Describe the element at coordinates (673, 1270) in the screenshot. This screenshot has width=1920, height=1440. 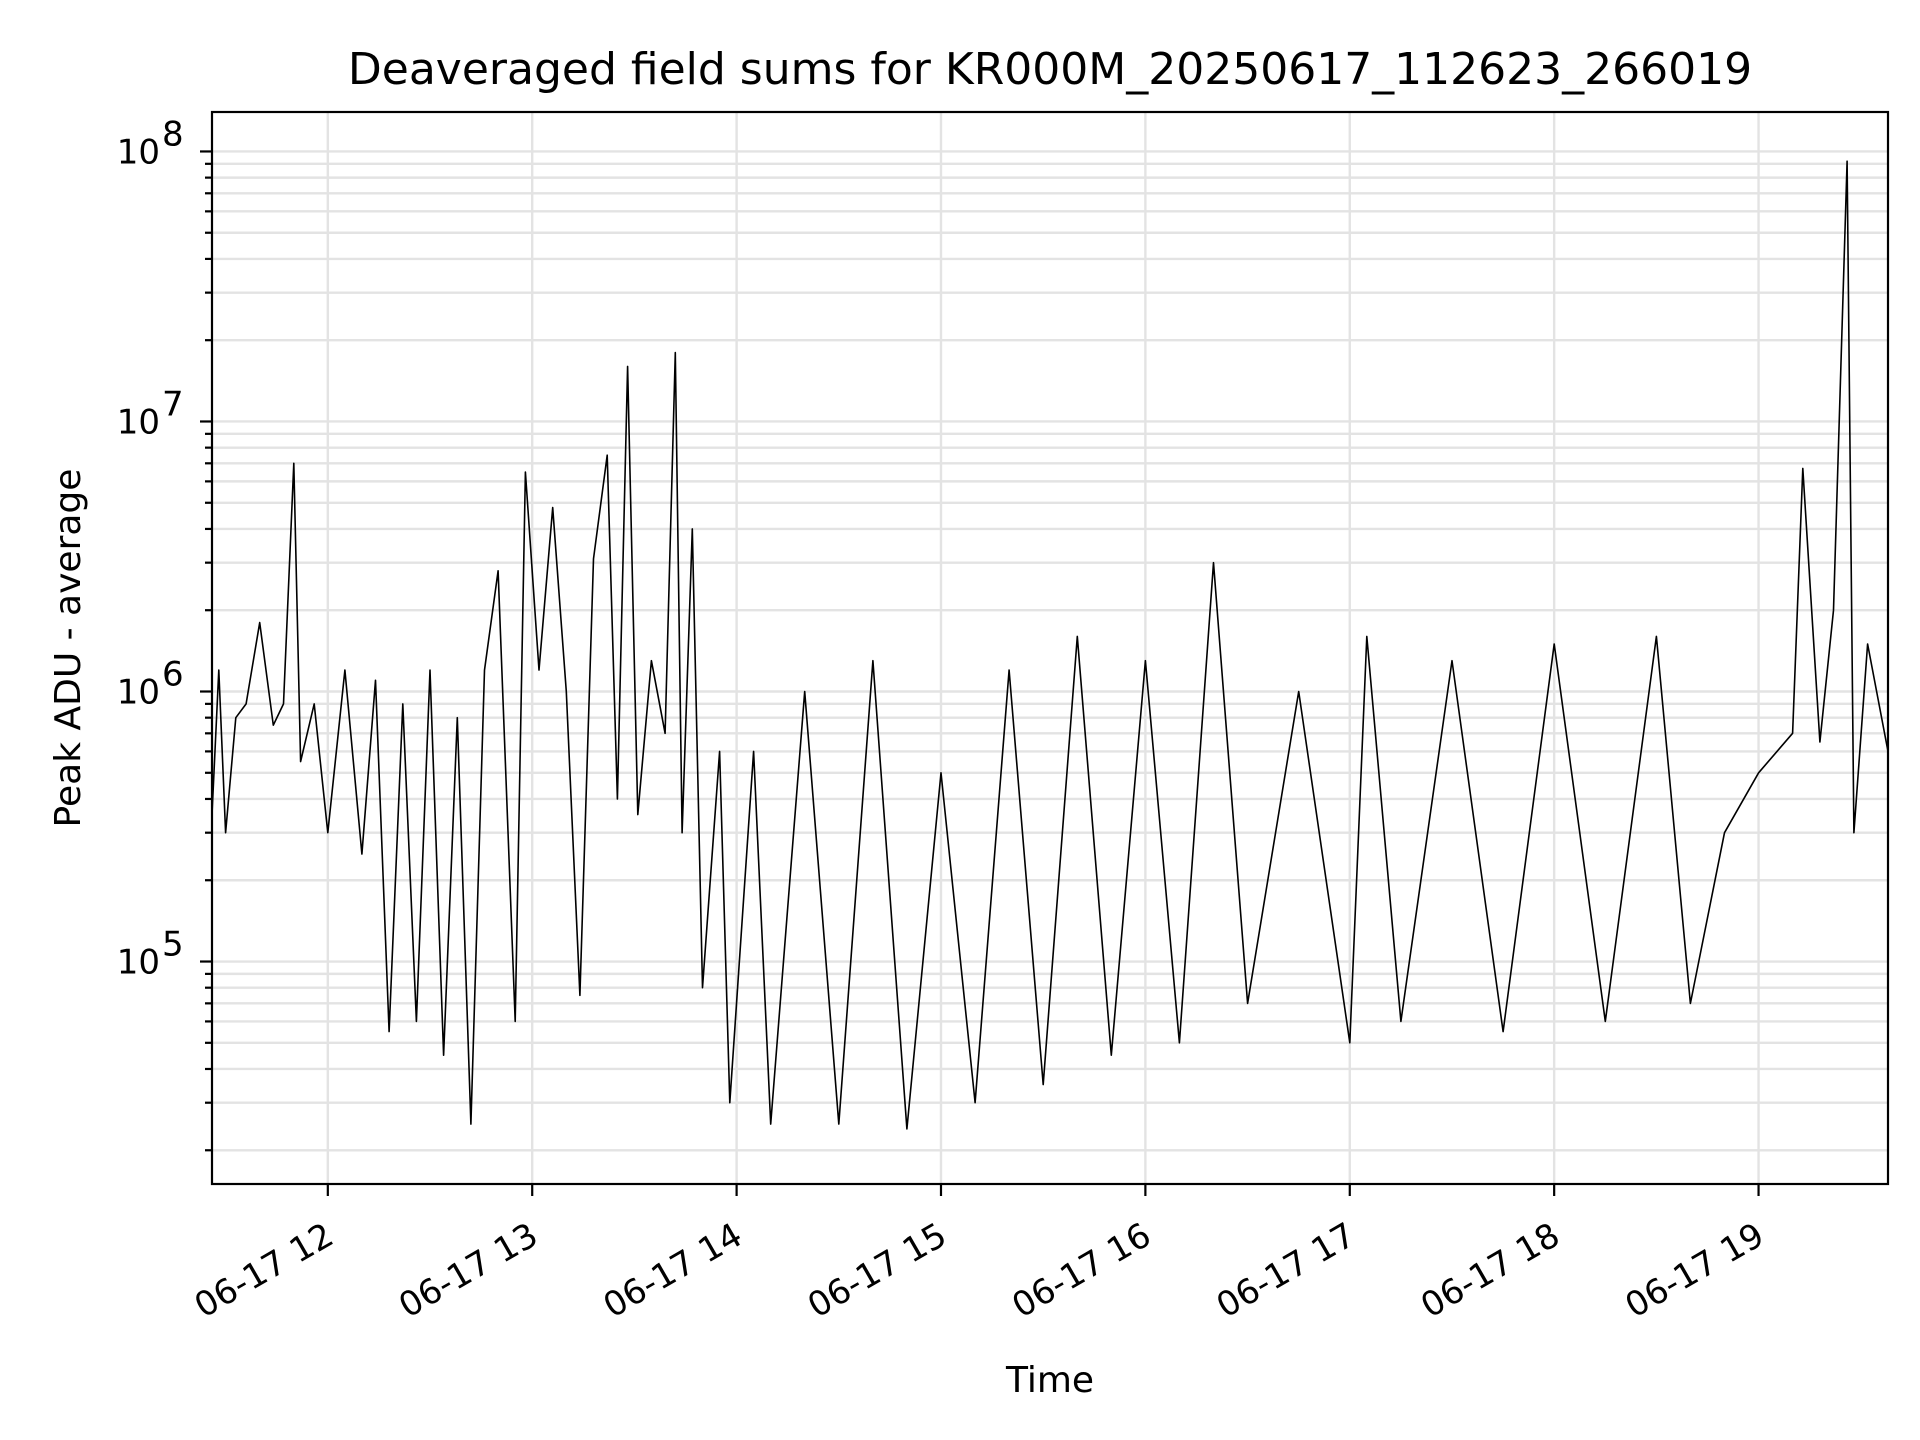
I see `x-tick-label: 06-17 14` at that location.